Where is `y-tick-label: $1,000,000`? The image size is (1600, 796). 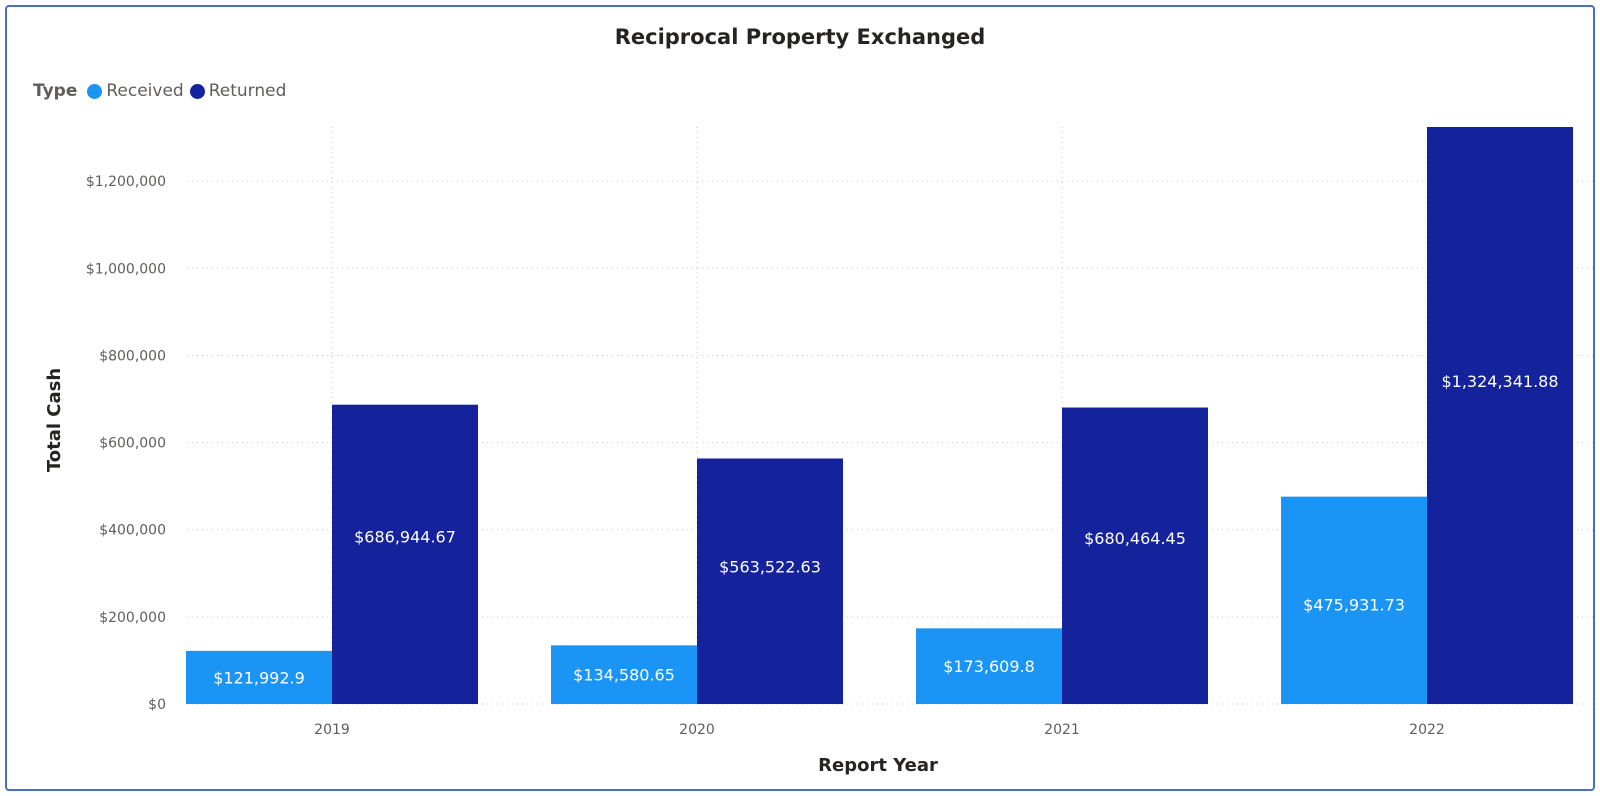
y-tick-label: $1,000,000 is located at coordinates (126, 269).